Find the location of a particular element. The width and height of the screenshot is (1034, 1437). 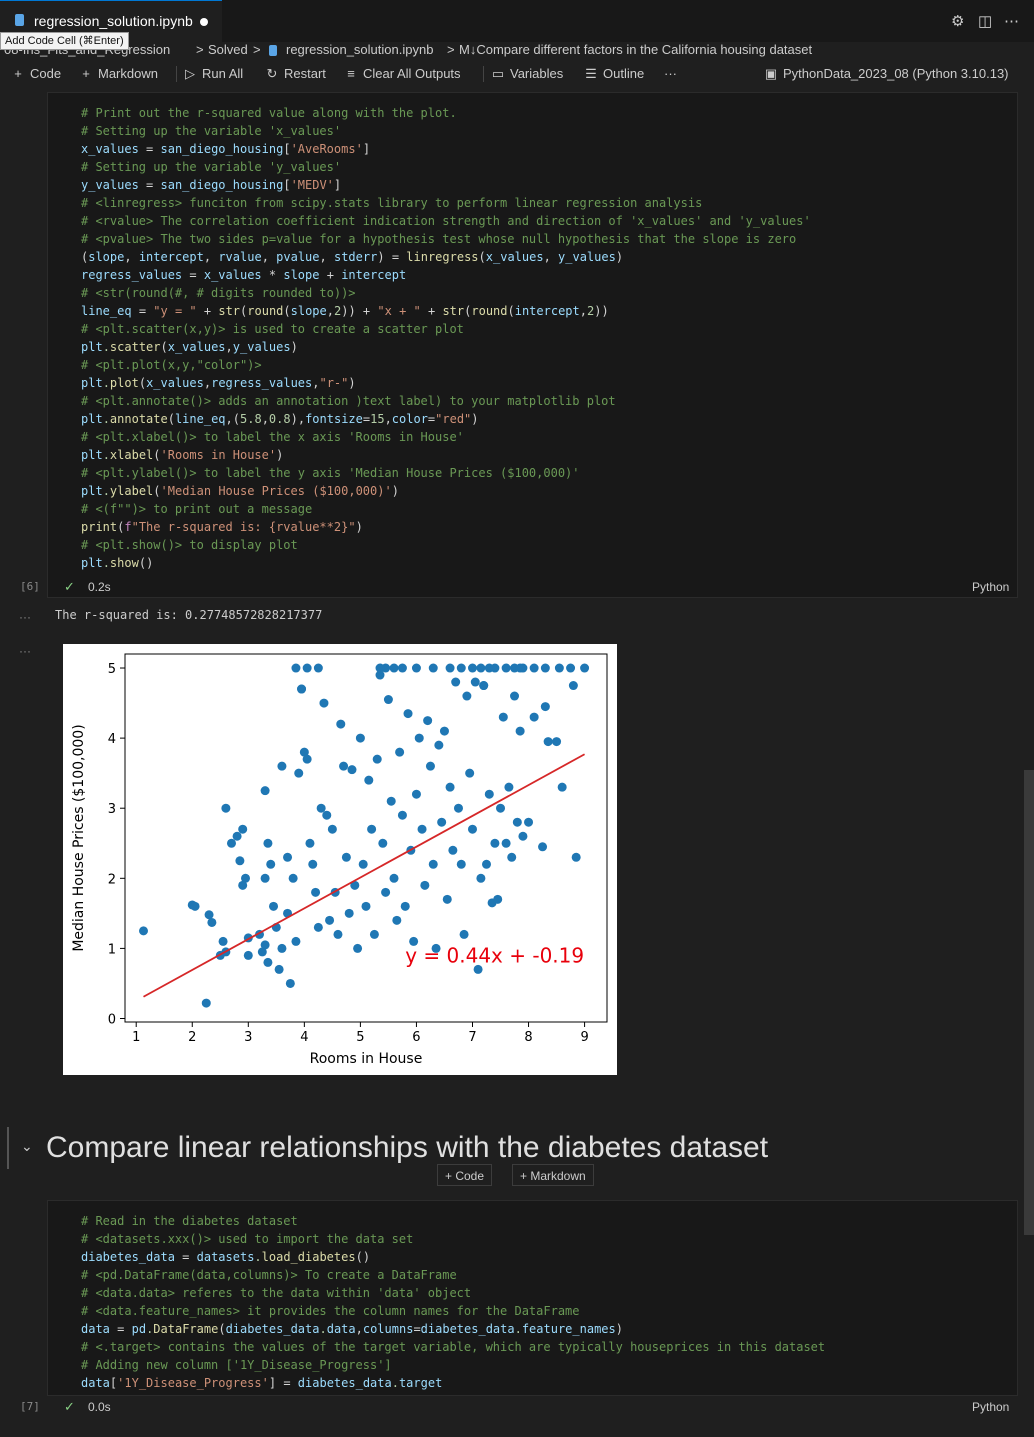

run-all-button: ▷ Run All is located at coordinates (209, 74).